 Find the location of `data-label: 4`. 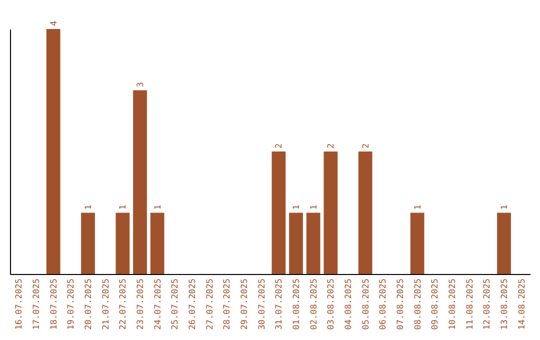

data-label: 4 is located at coordinates (54, 23).